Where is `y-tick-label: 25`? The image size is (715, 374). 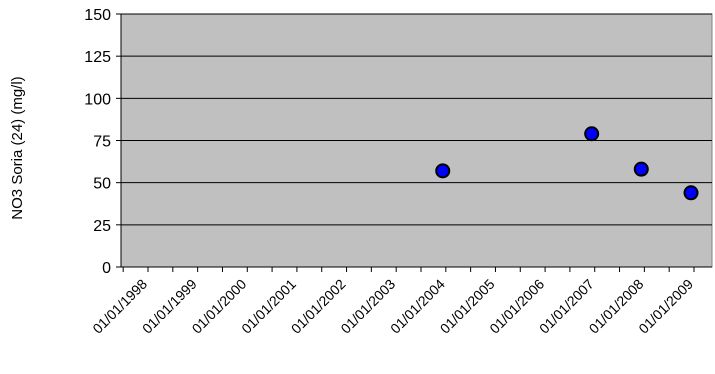
y-tick-label: 25 is located at coordinates (102, 226).